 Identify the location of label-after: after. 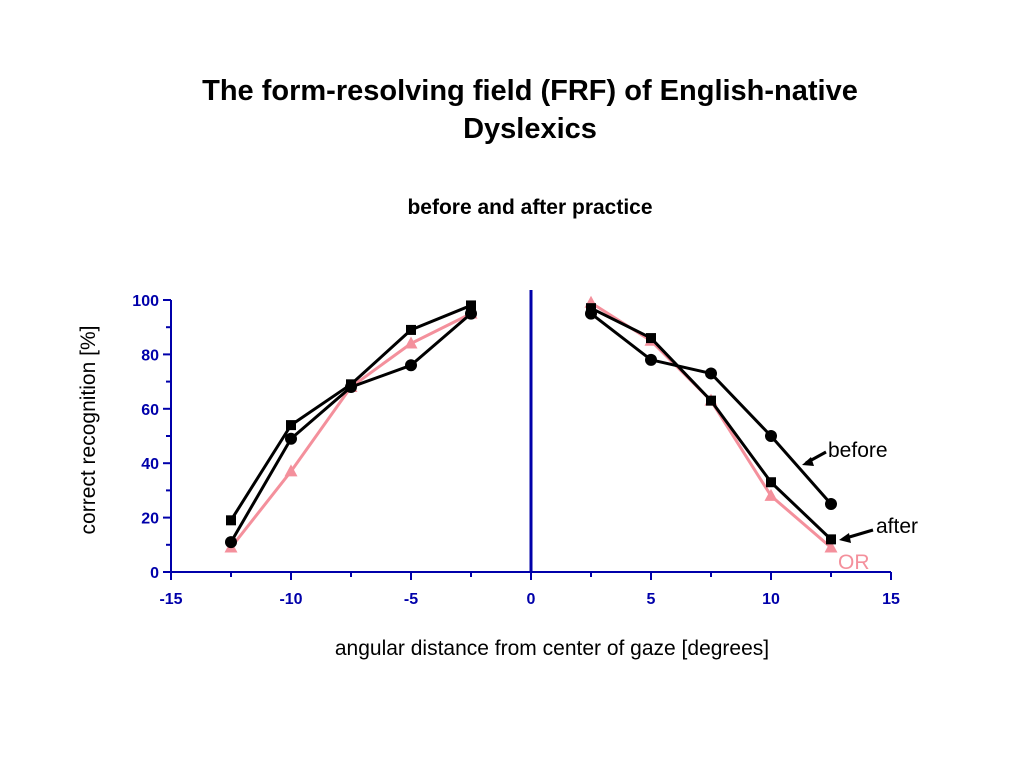
(897, 526).